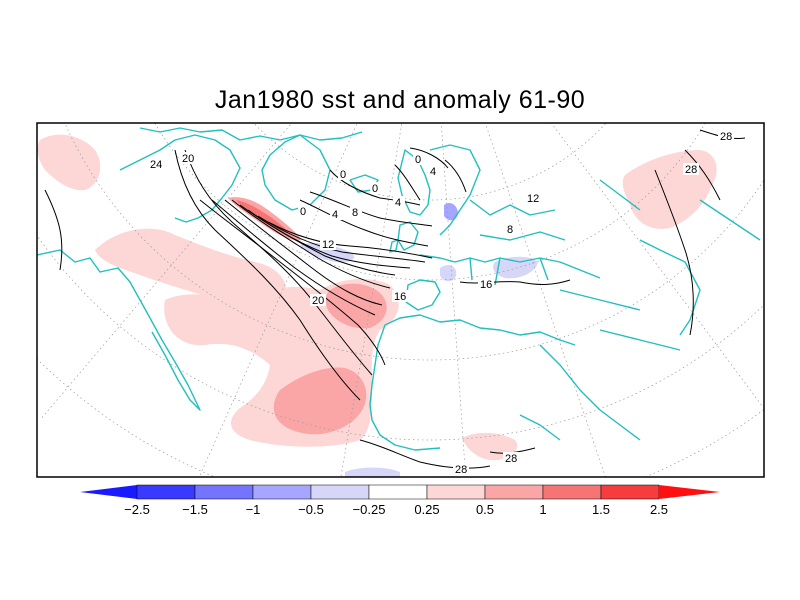  I want to click on cold-anomaly-south, so click(372, 472).